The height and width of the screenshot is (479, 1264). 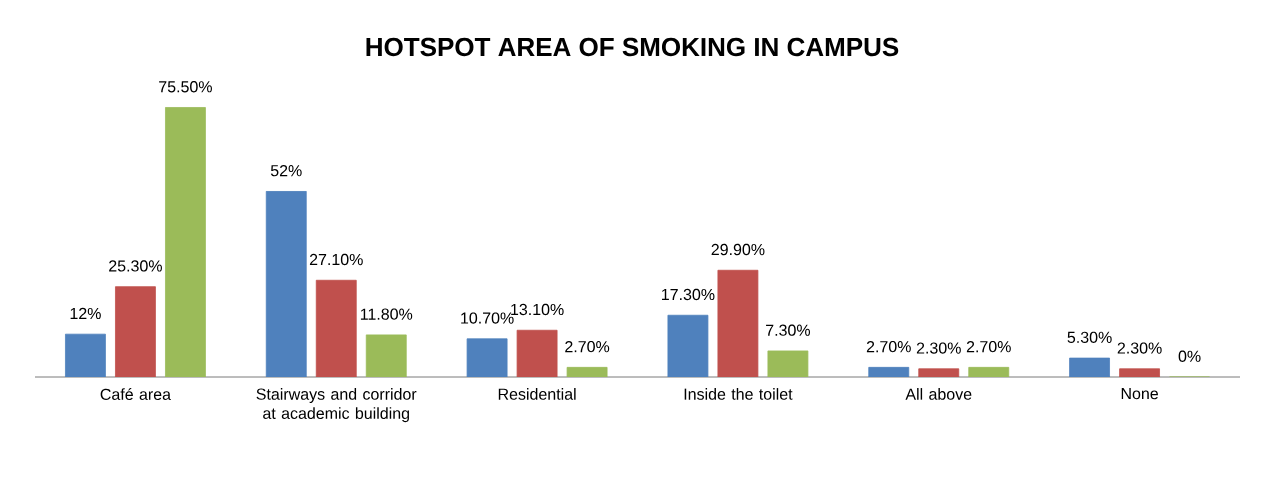 I want to click on data-label: 17.30%, so click(x=688, y=294).